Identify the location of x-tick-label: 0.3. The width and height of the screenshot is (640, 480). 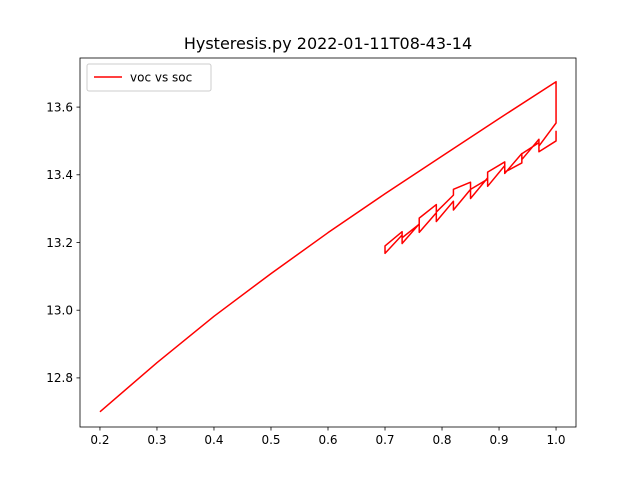
(156, 440).